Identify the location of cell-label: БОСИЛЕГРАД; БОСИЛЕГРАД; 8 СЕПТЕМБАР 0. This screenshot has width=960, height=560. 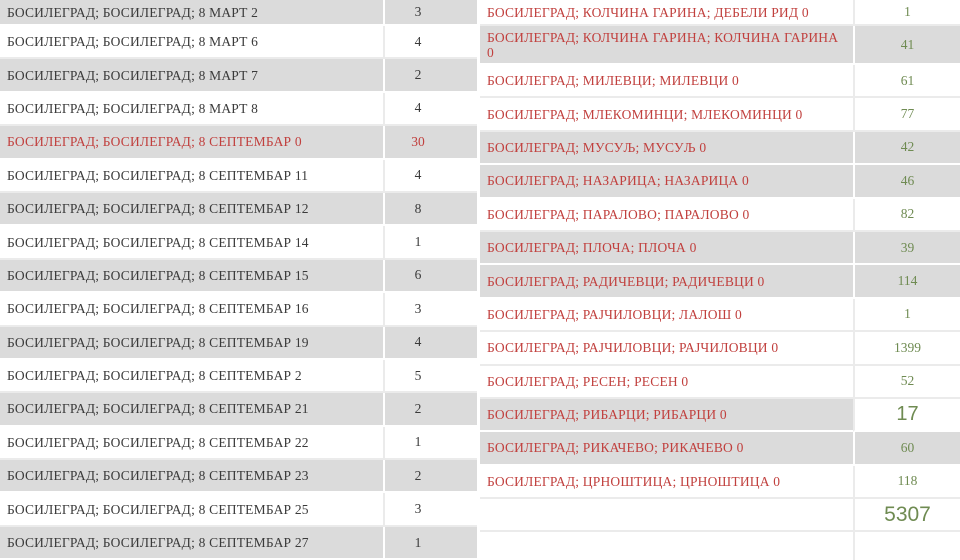
(191, 143).